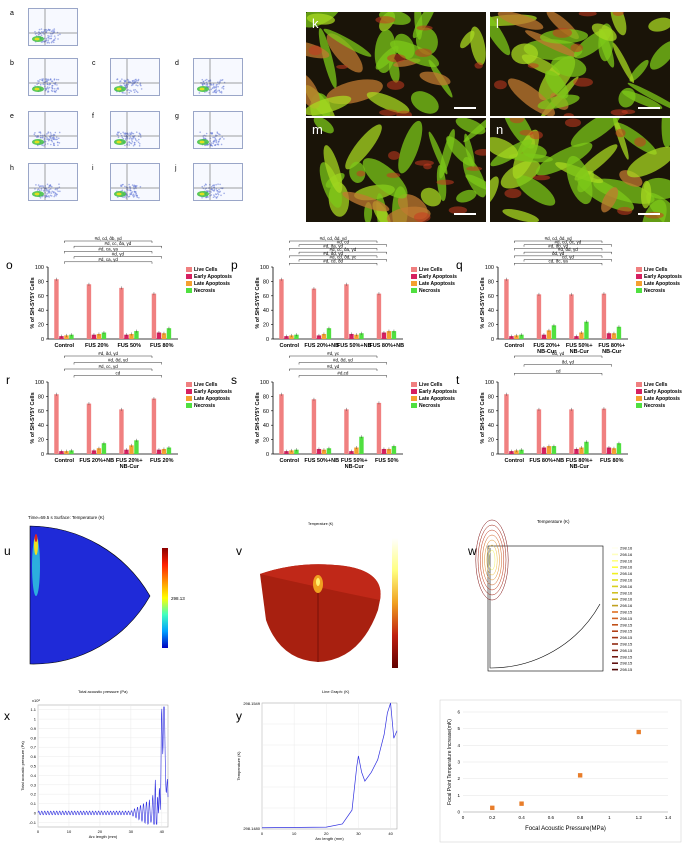  Describe the element at coordinates (567, 242) in the screenshot. I see `significance-label: #d, cd, ðc, γd` at that location.